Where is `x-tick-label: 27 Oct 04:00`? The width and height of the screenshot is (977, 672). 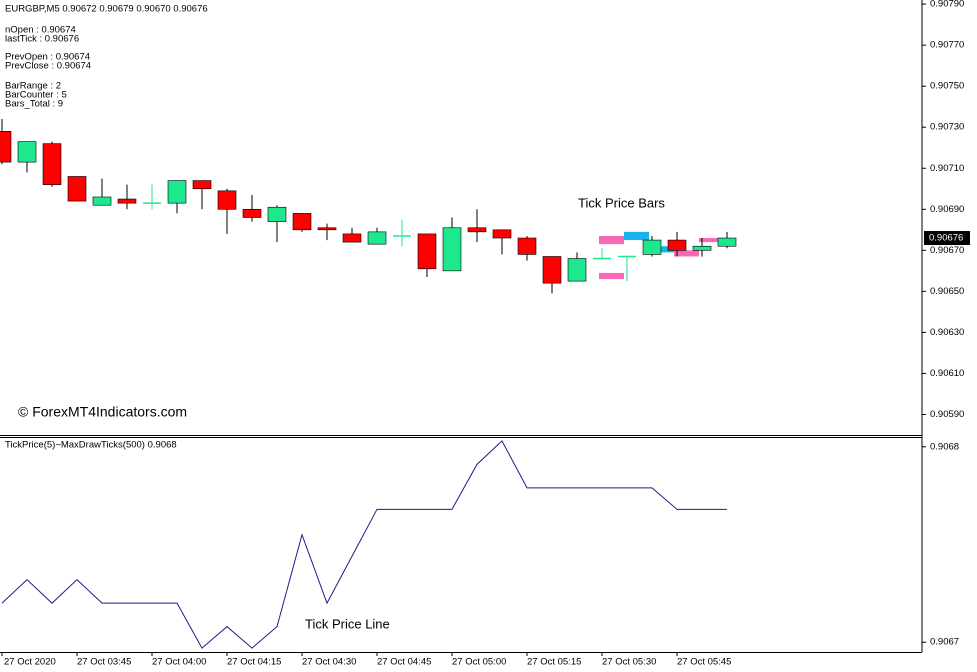 x-tick-label: 27 Oct 04:00 is located at coordinates (179, 662).